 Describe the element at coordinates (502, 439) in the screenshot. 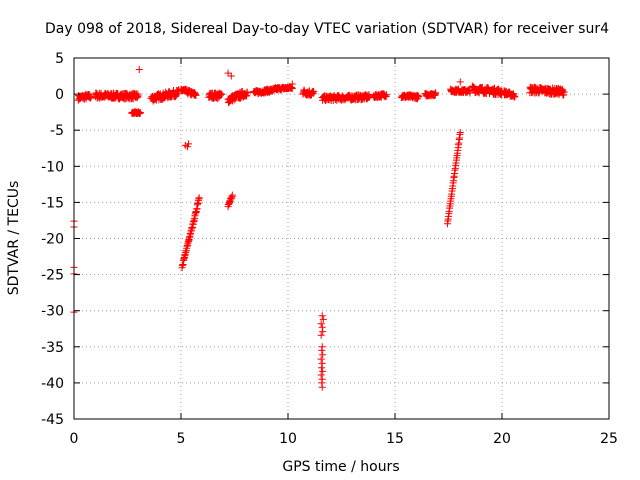

I see `x-tick-label: 20` at that location.